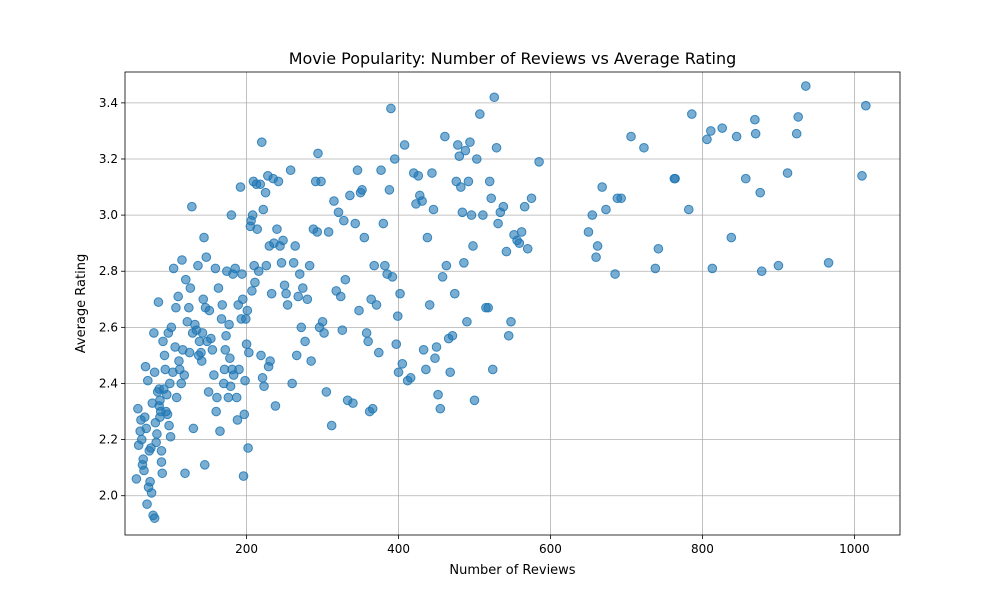 The height and width of the screenshot is (600, 1000). I want to click on y-tick-label: 2.4, so click(108, 383).